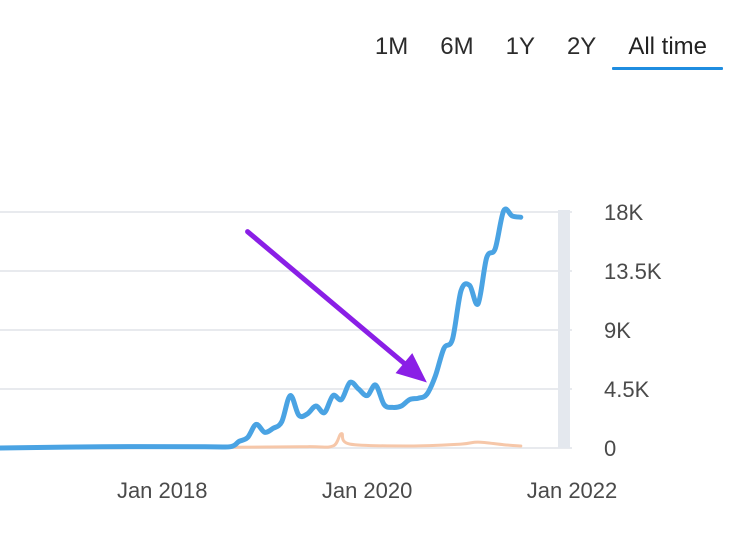 Image resolution: width=739 pixels, height=544 pixels. Describe the element at coordinates (572, 490) in the screenshot. I see `x-tick-label: Jan 2022` at that location.